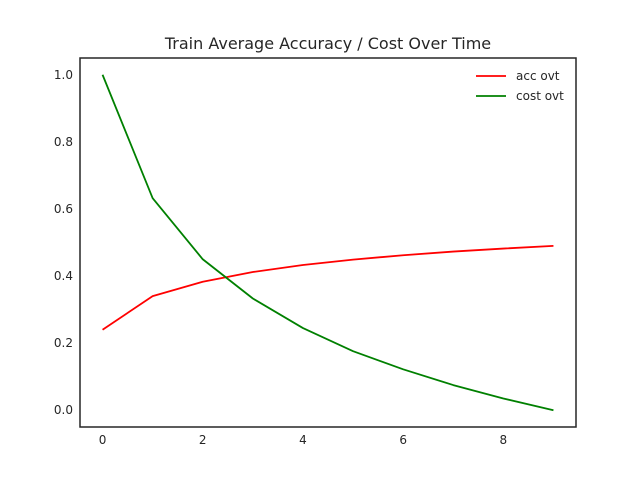  Describe the element at coordinates (63, 209) in the screenshot. I see `y-tick-label: 0.6` at that location.